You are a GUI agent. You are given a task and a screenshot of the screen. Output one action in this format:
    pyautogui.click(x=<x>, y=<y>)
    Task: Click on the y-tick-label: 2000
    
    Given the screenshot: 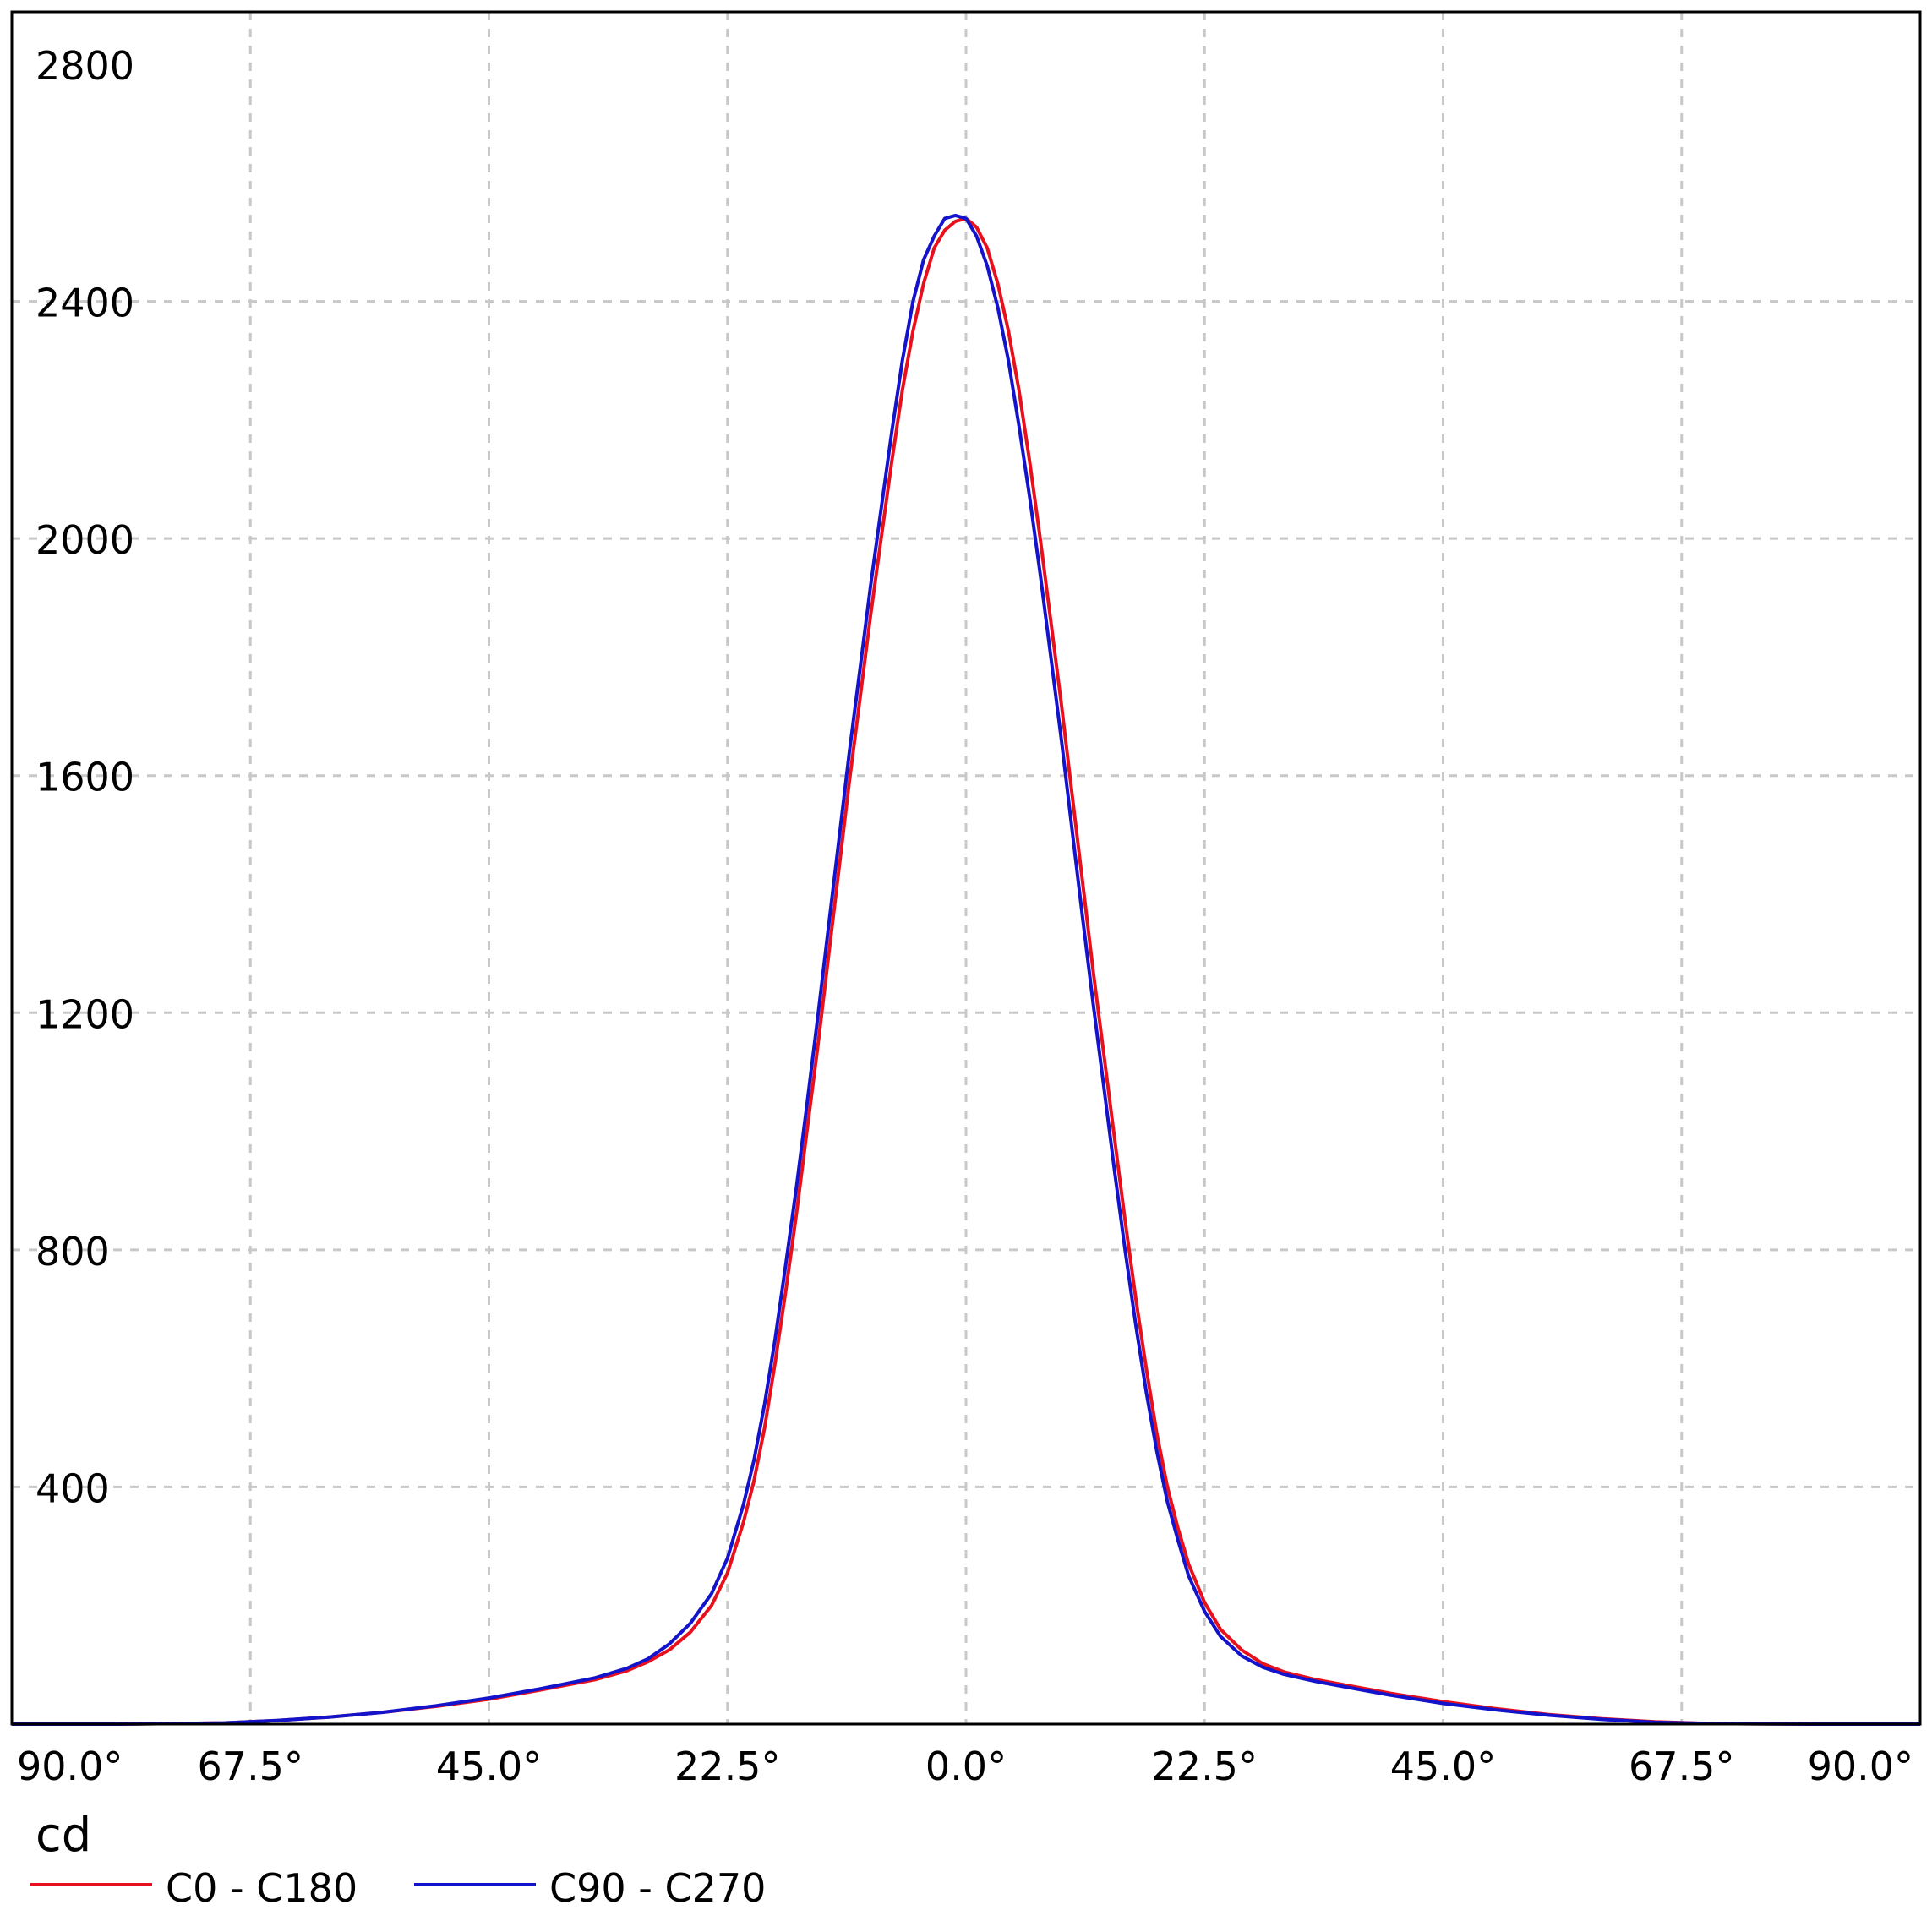 What is the action you would take?
    pyautogui.click(x=84, y=540)
    